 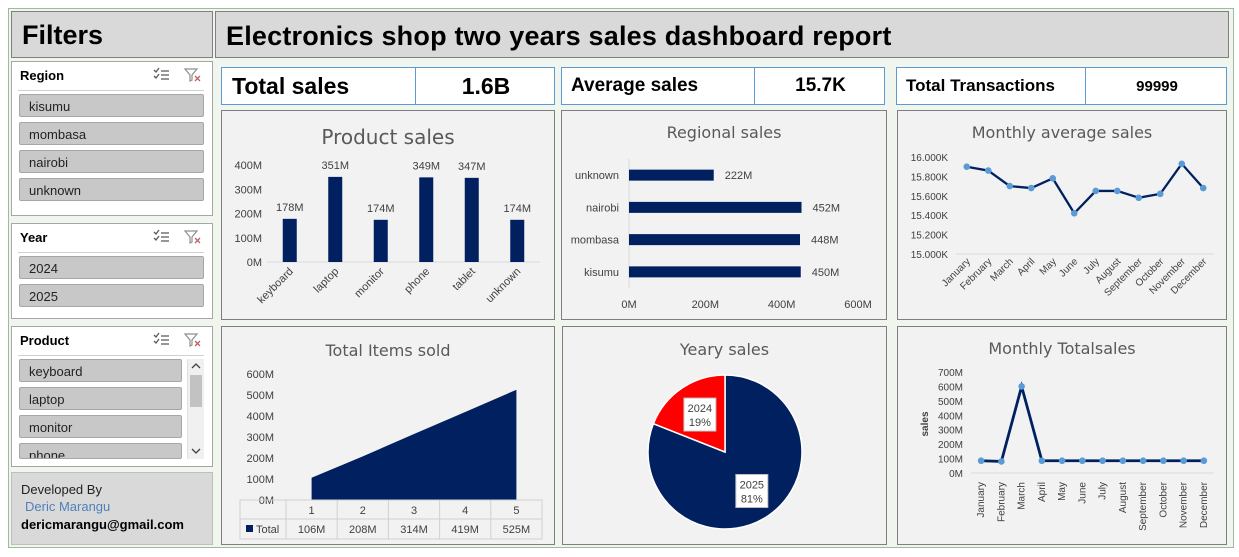 I want to click on y-tick-label: 200M, so click(x=260, y=459).